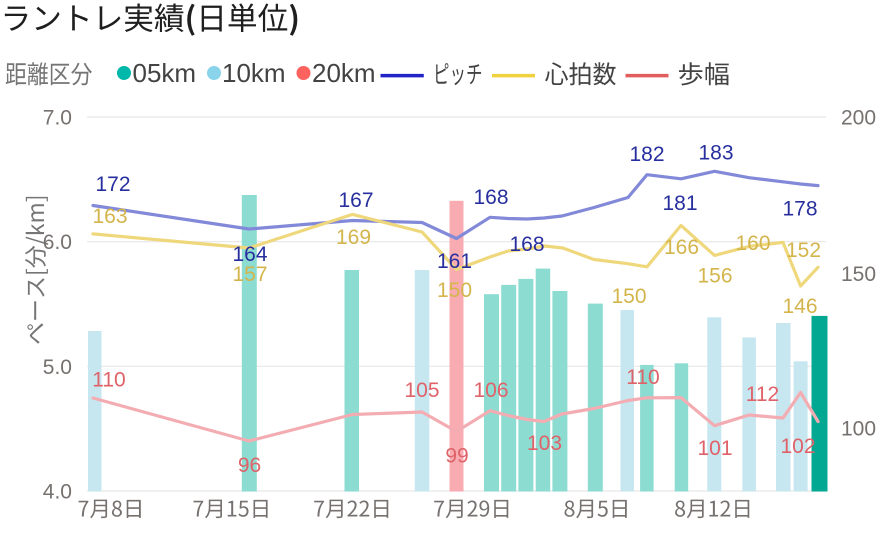 The width and height of the screenshot is (880, 537). I want to click on svg-text: 181, so click(679, 203).